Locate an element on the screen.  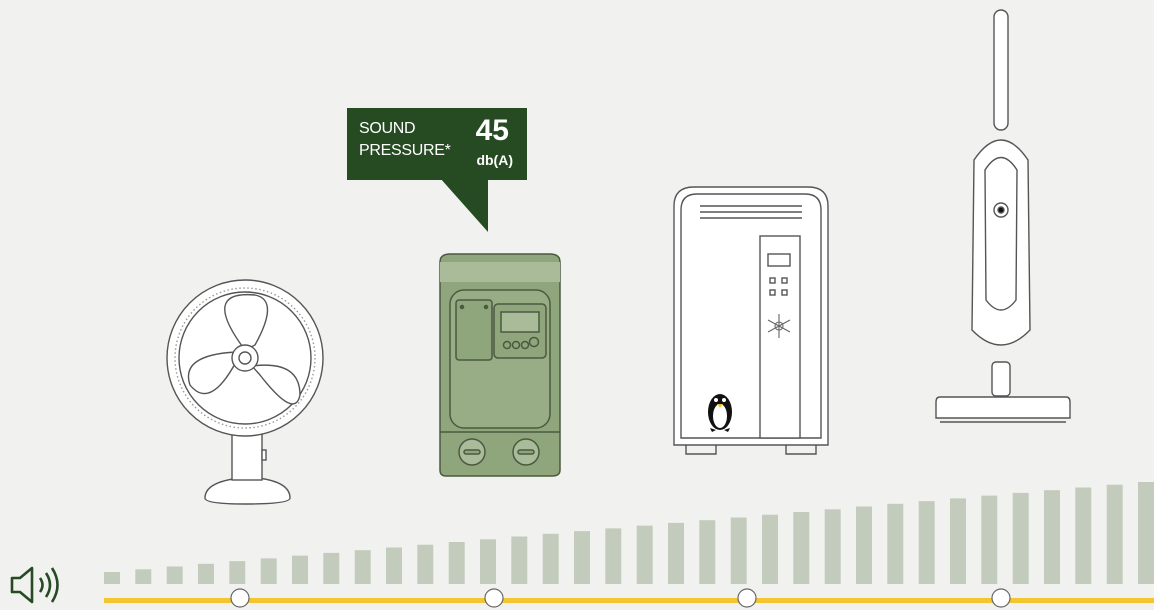
speaker-volume-icon is located at coordinates (34, 585).